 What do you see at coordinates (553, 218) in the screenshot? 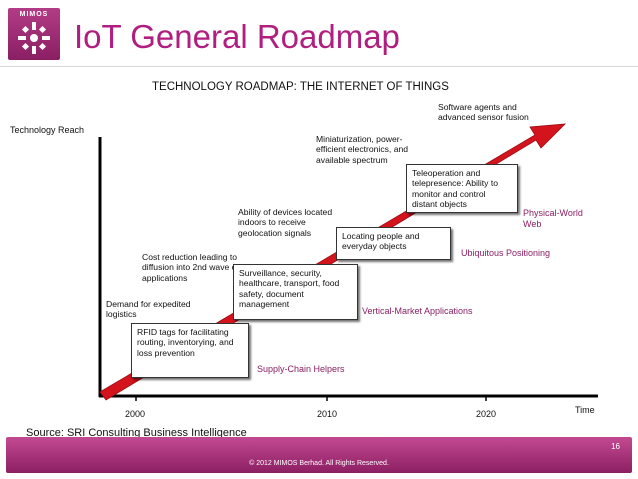
I see `phase-physical-world-web: Physical-World Web` at bounding box center [553, 218].